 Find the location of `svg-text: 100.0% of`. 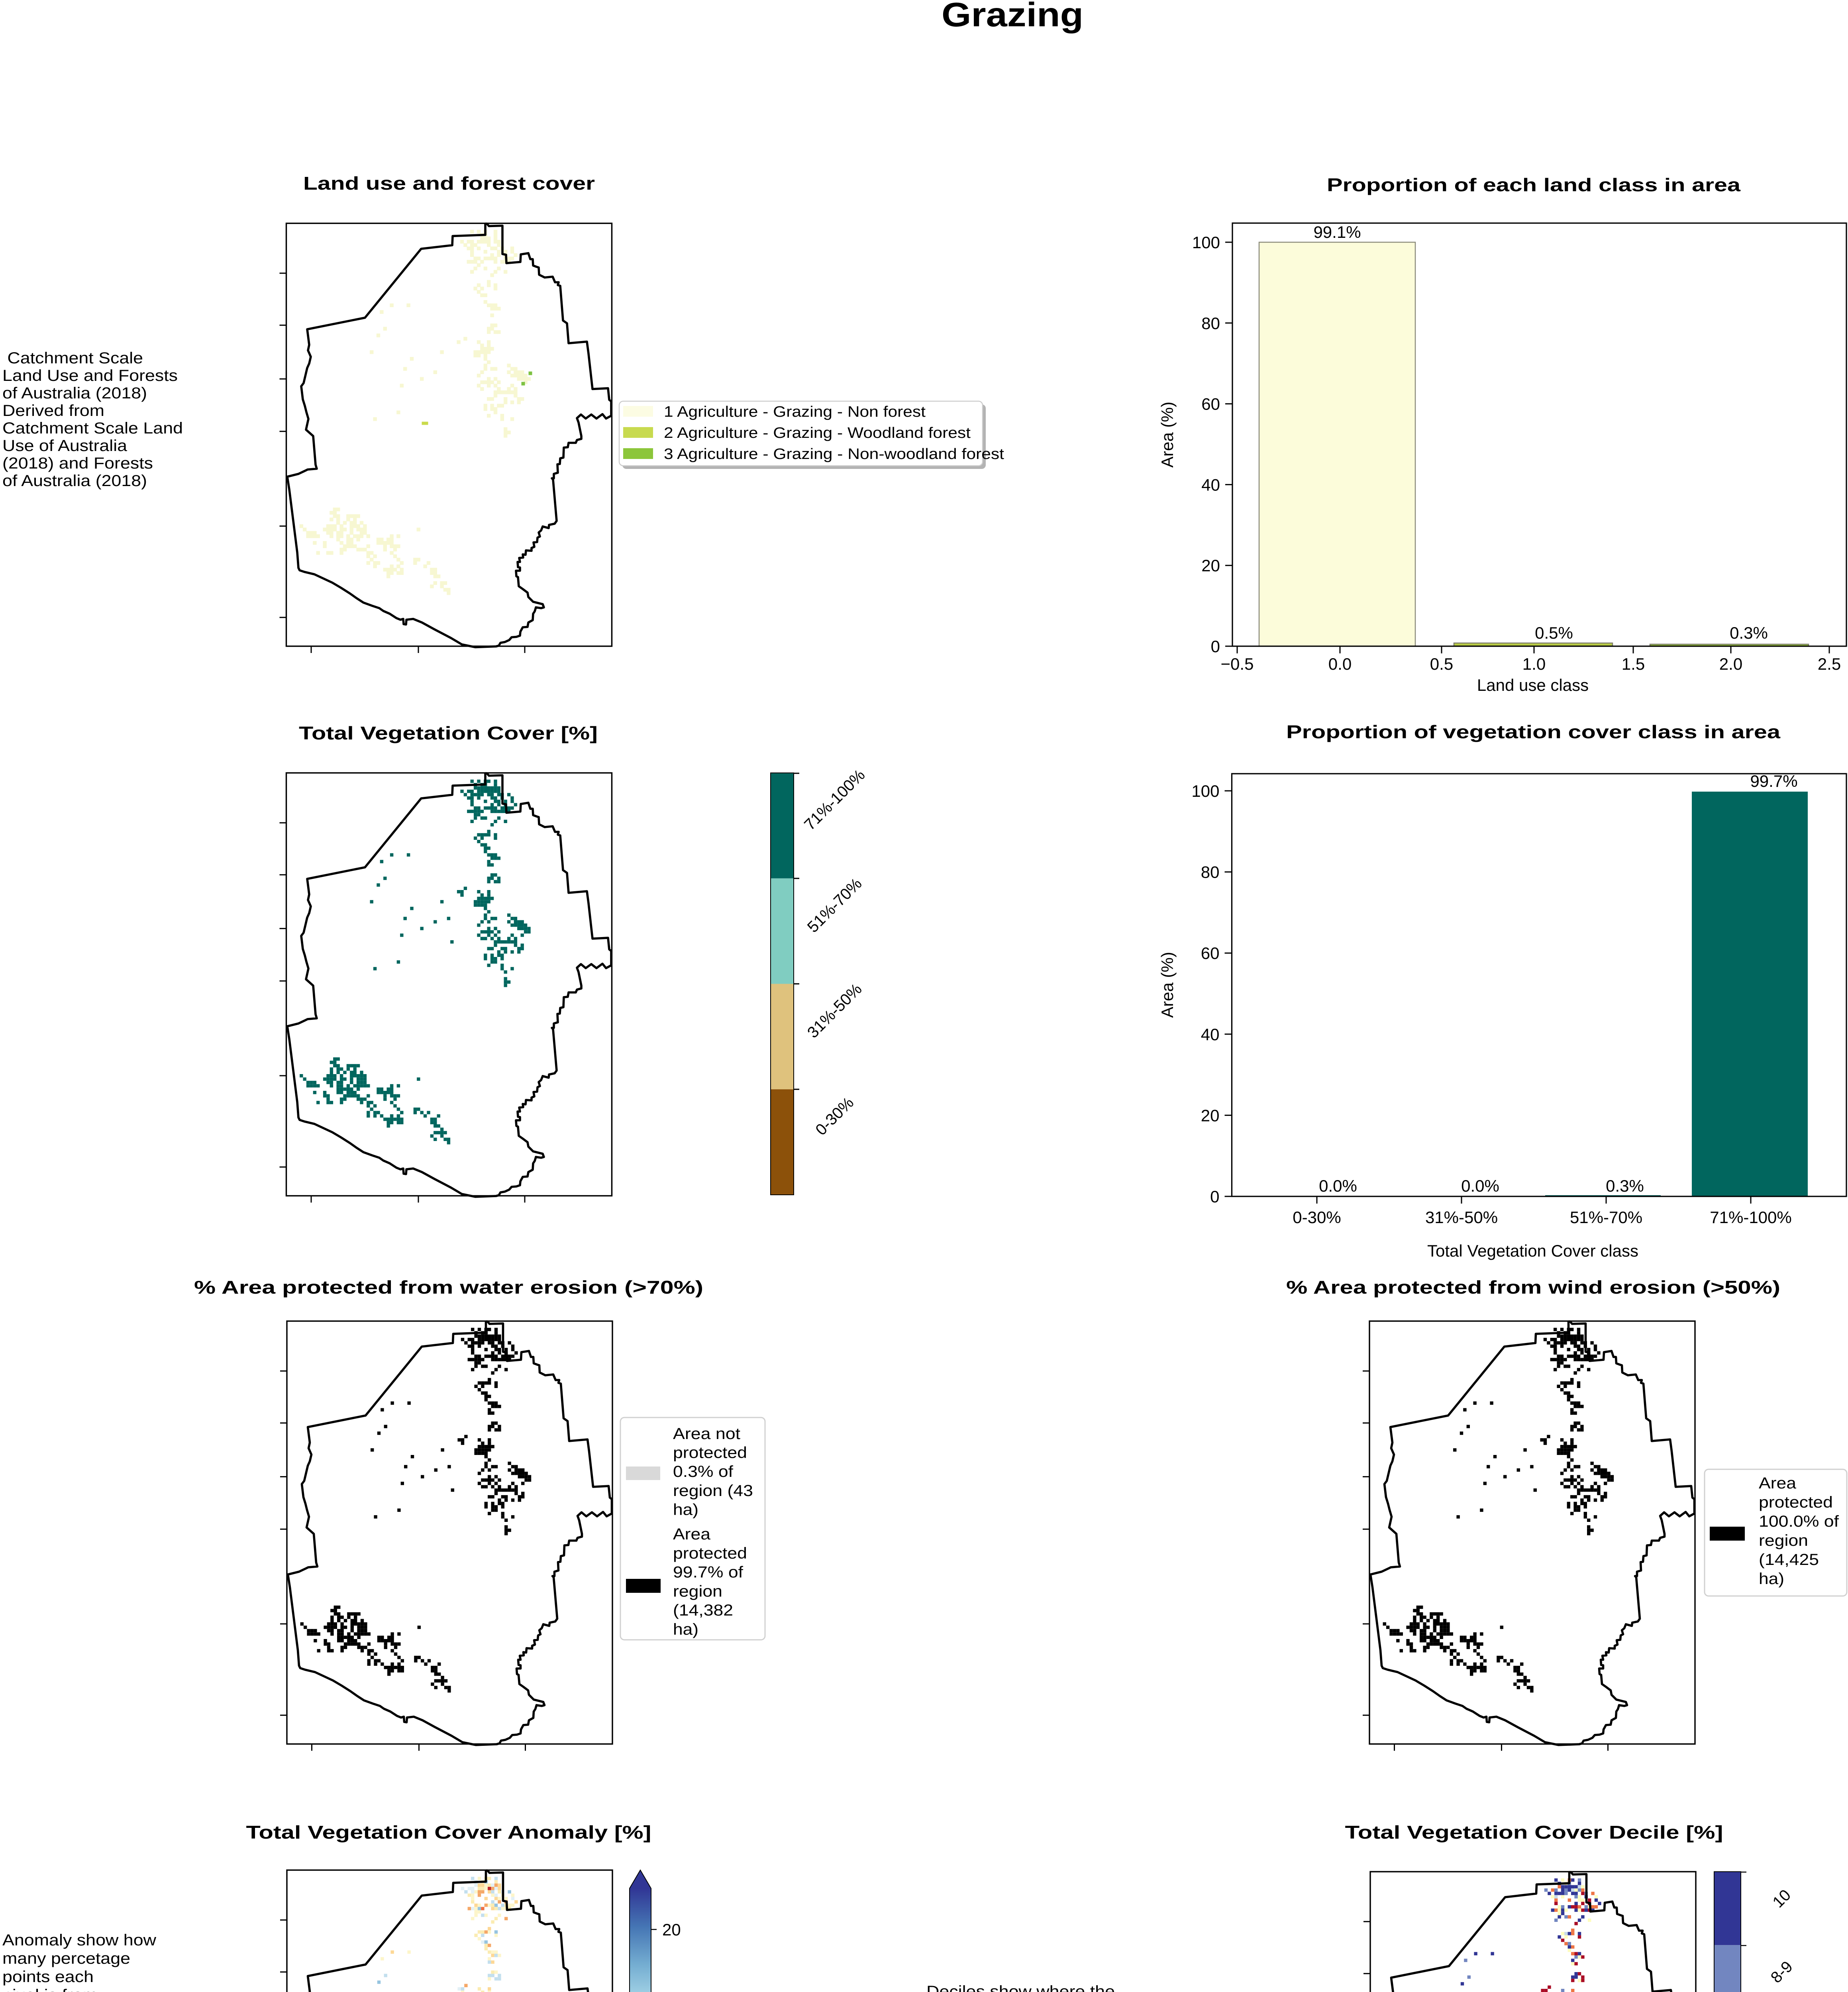

svg-text: 100.0% of is located at coordinates (1799, 1521).